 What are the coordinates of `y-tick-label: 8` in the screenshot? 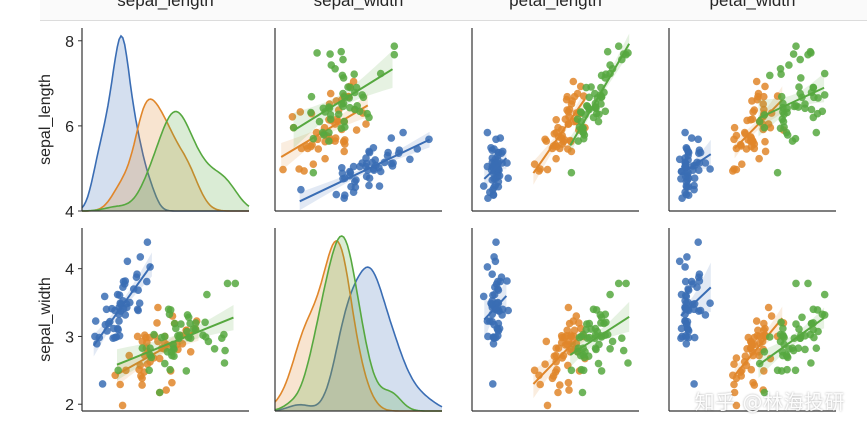 It's located at (69, 42).